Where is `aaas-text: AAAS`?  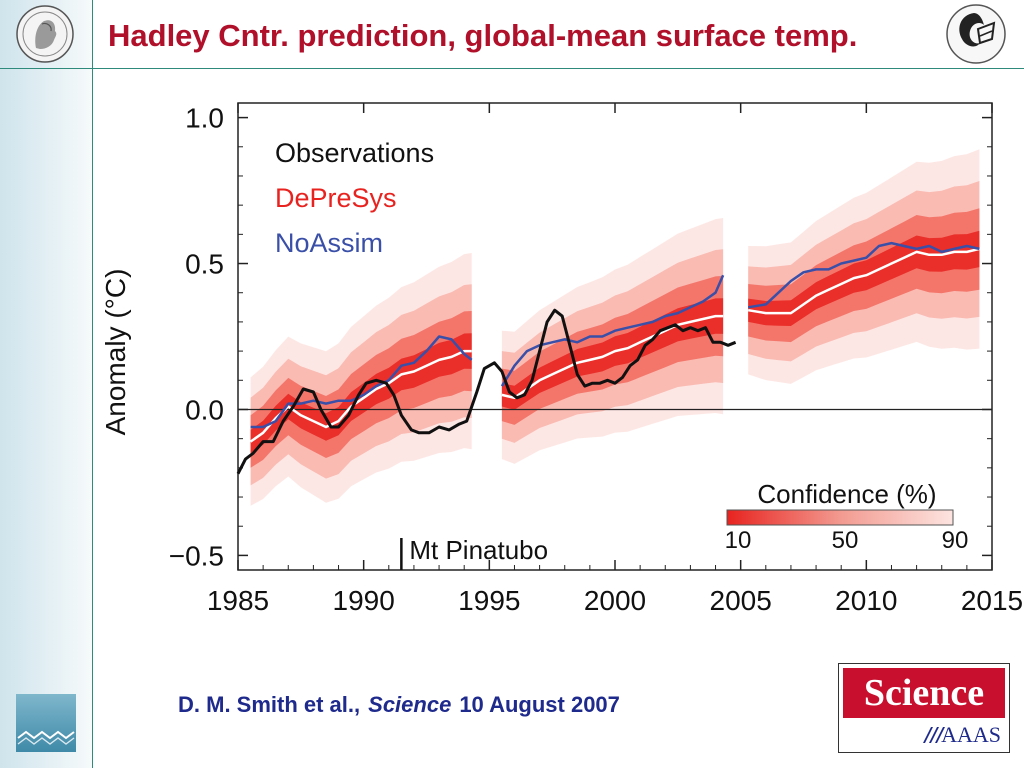 aaas-text: AAAS is located at coordinates (971, 734).